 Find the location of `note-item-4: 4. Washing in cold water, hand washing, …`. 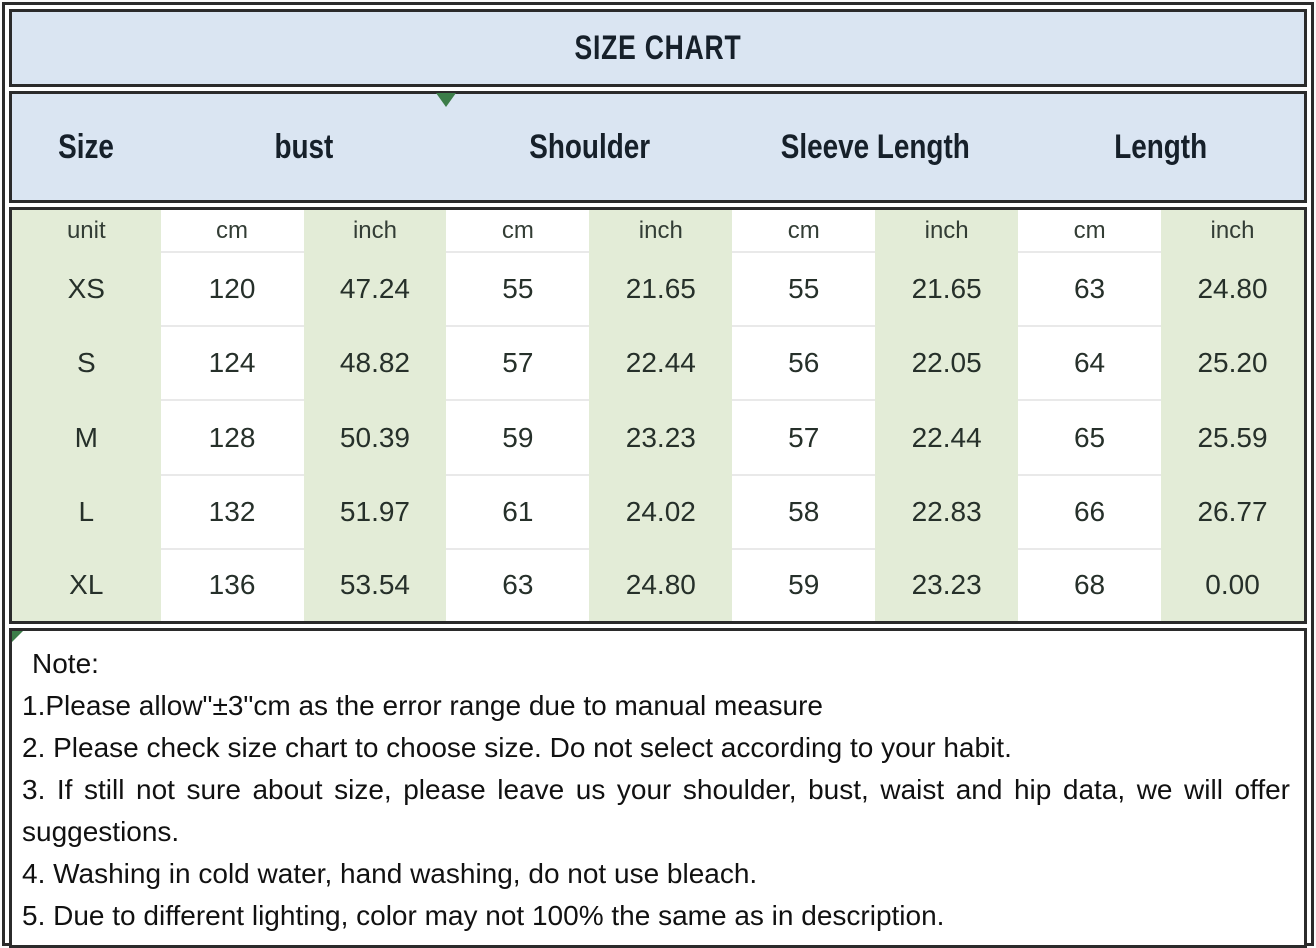

note-item-4: 4. Washing in cold water, hand washing, … is located at coordinates (390, 873).